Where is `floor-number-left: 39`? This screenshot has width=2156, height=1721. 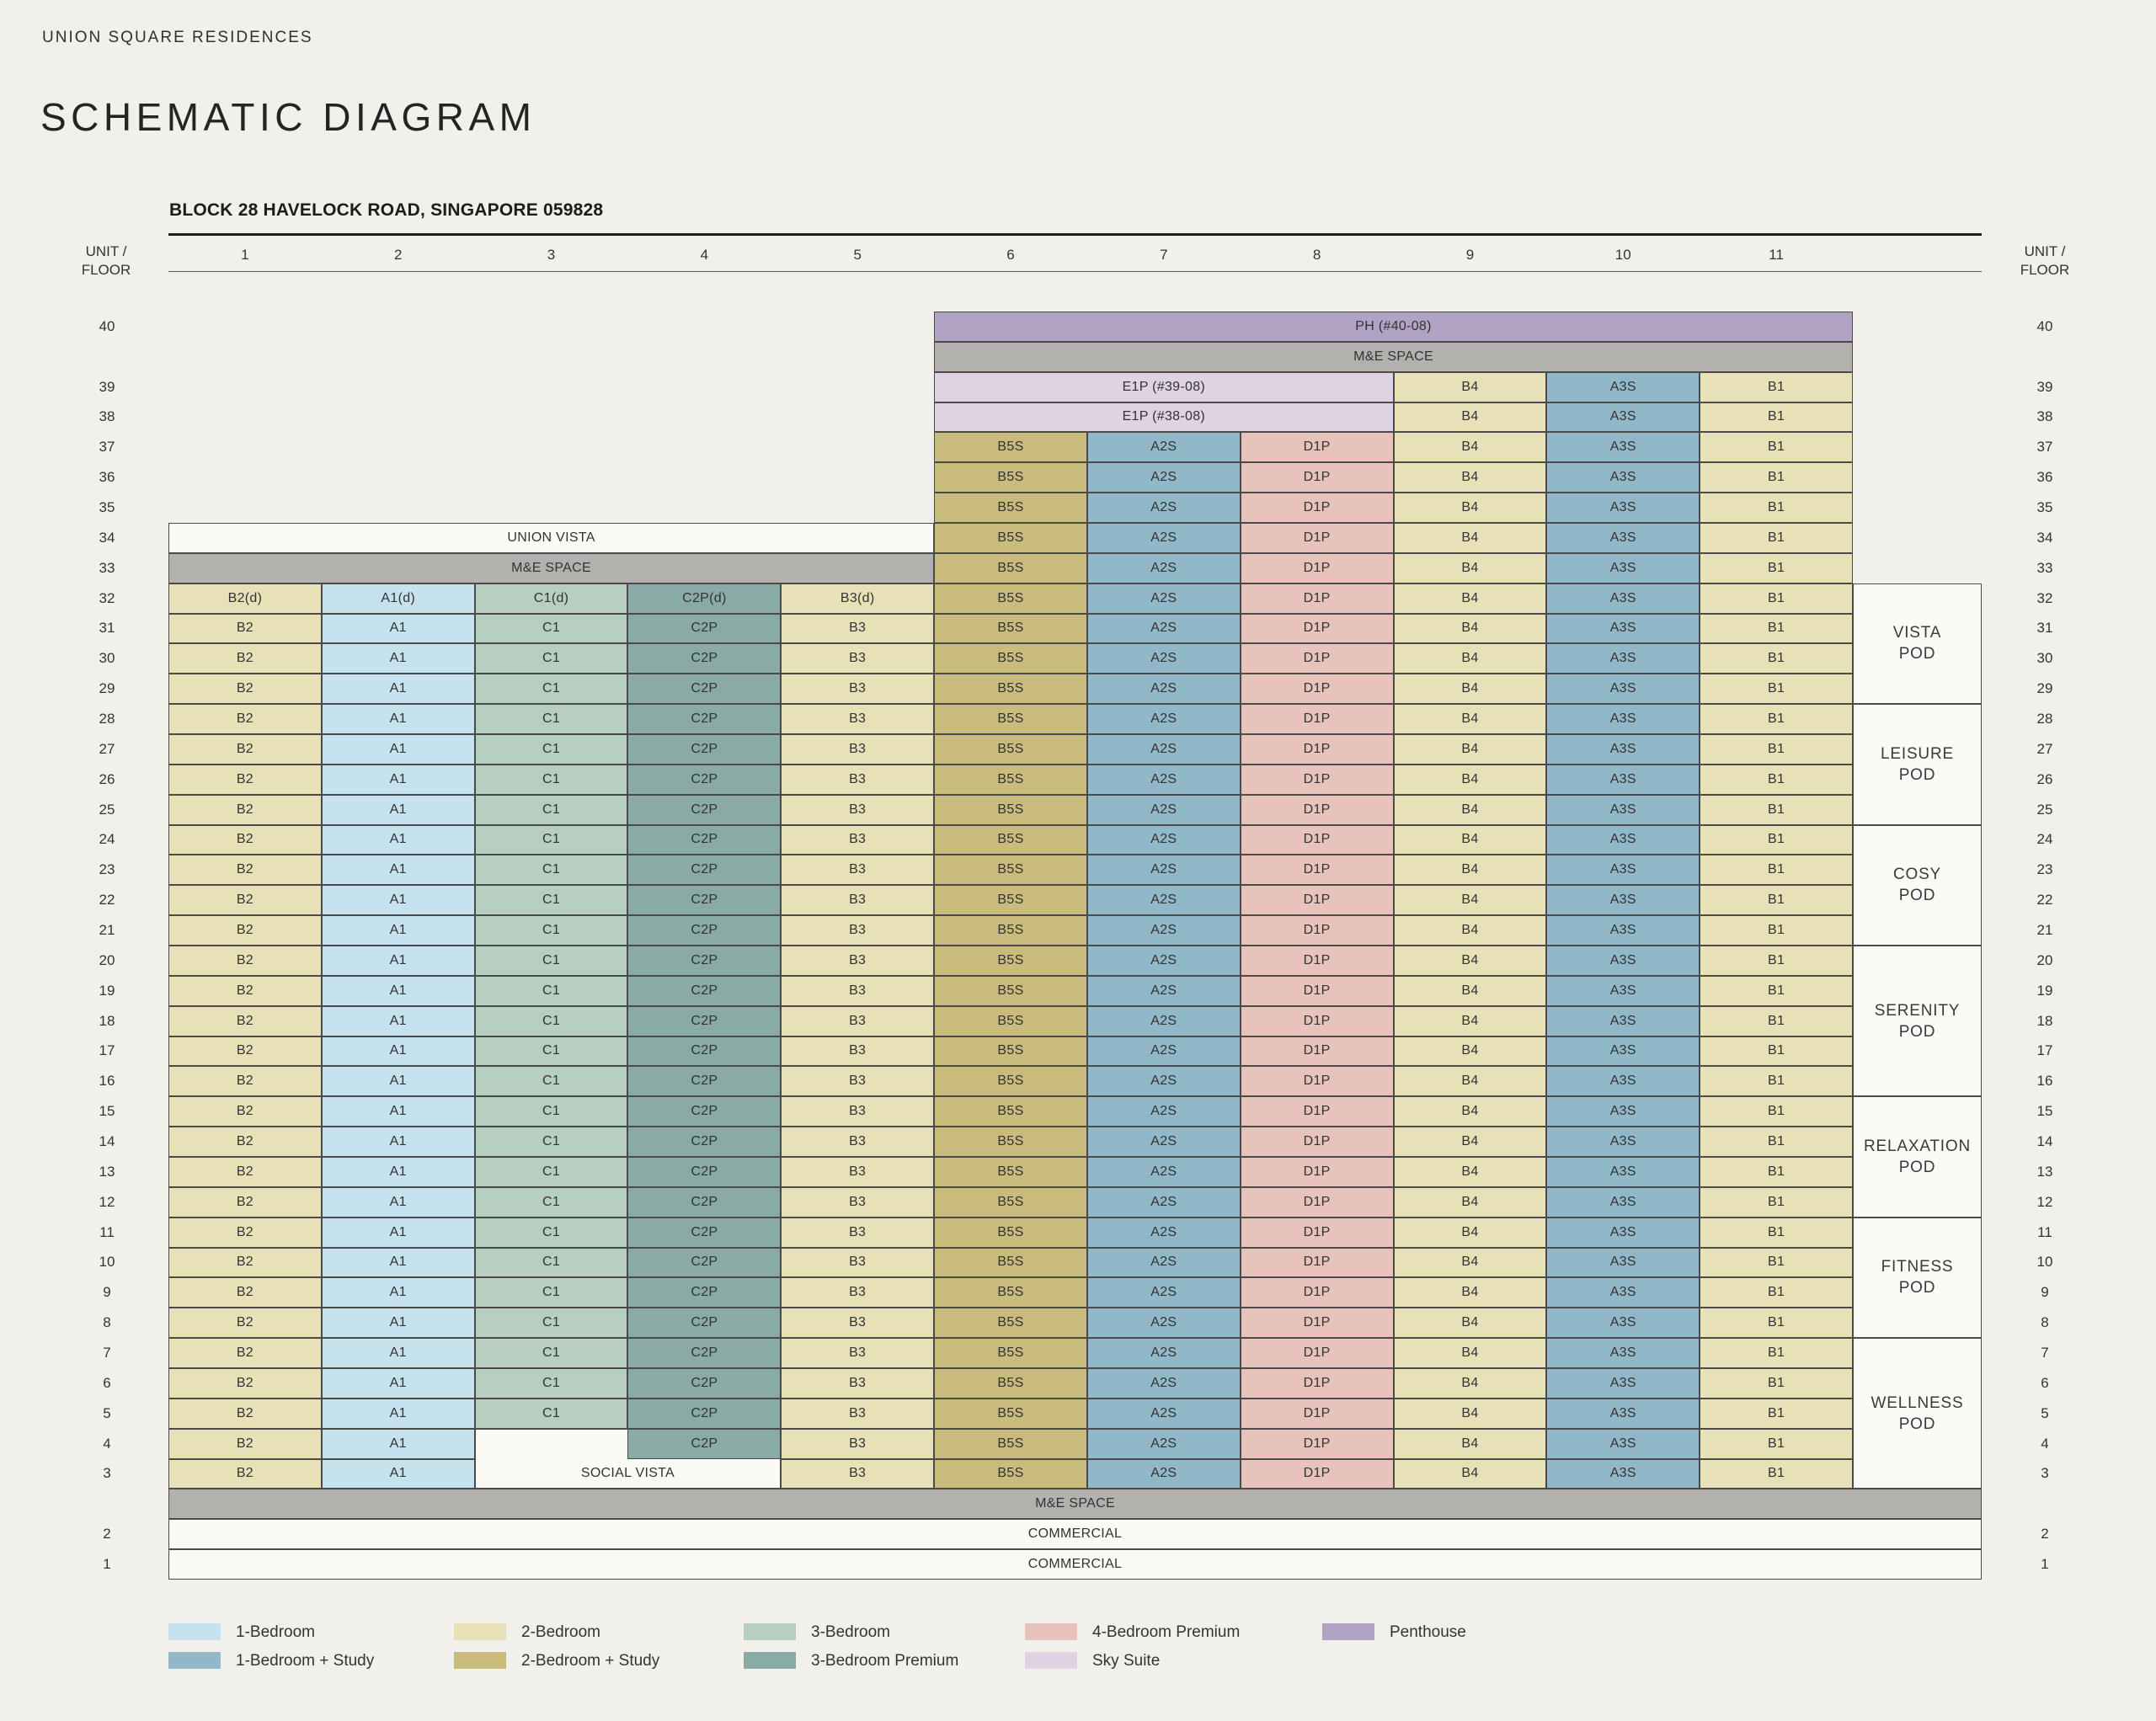
floor-number-left: 39 is located at coordinates (107, 386).